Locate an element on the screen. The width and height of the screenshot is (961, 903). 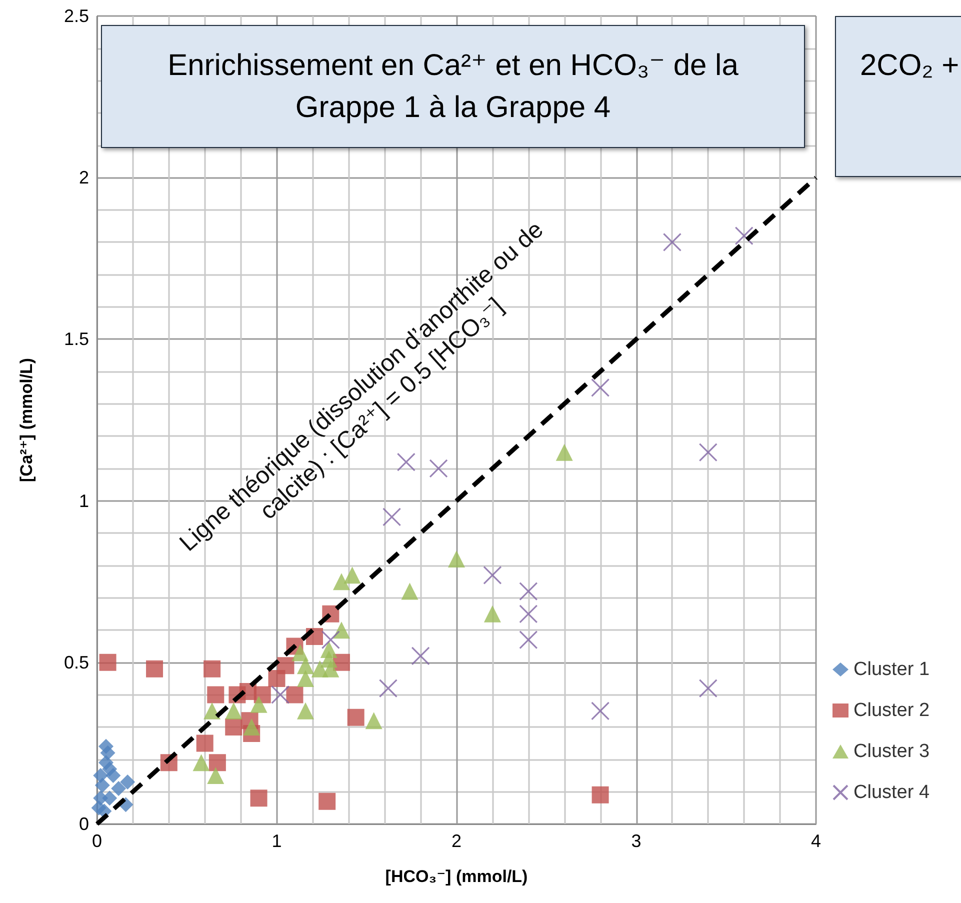
legend-label: Cluster 2 is located at coordinates (892, 710).